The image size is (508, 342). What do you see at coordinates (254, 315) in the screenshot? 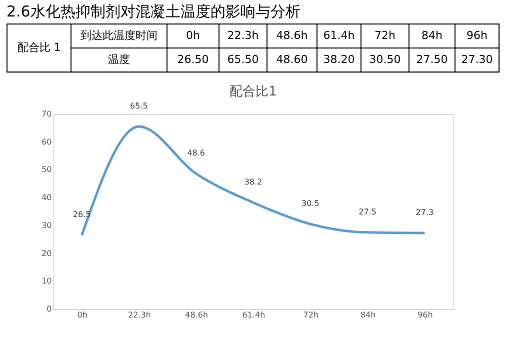
I see `x-tick-label: 61.4h` at bounding box center [254, 315].